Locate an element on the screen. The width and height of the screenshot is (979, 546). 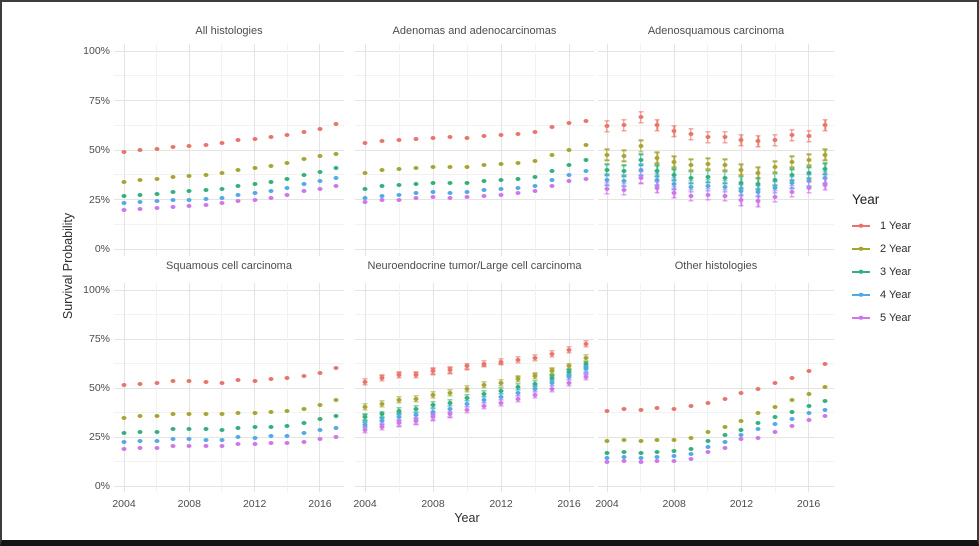
panel-adenosquamous-carcinoma is located at coordinates (716, 150).